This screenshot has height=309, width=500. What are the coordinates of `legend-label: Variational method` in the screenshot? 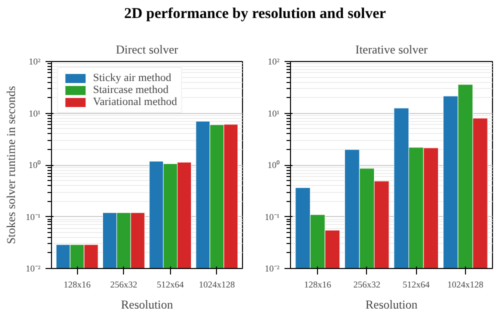 It's located at (135, 102).